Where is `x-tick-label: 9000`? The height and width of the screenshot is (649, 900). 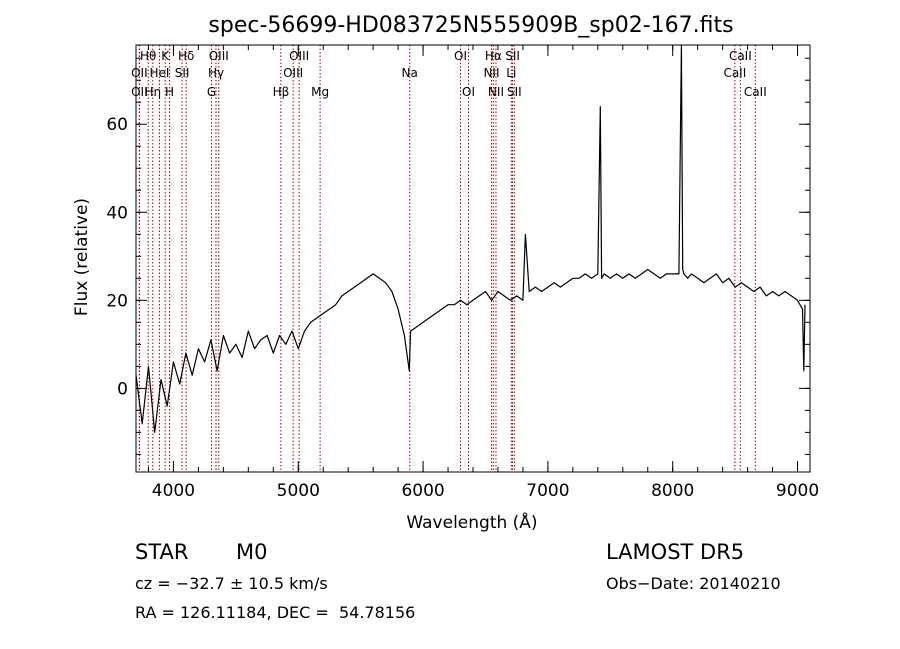 x-tick-label: 9000 is located at coordinates (797, 491).